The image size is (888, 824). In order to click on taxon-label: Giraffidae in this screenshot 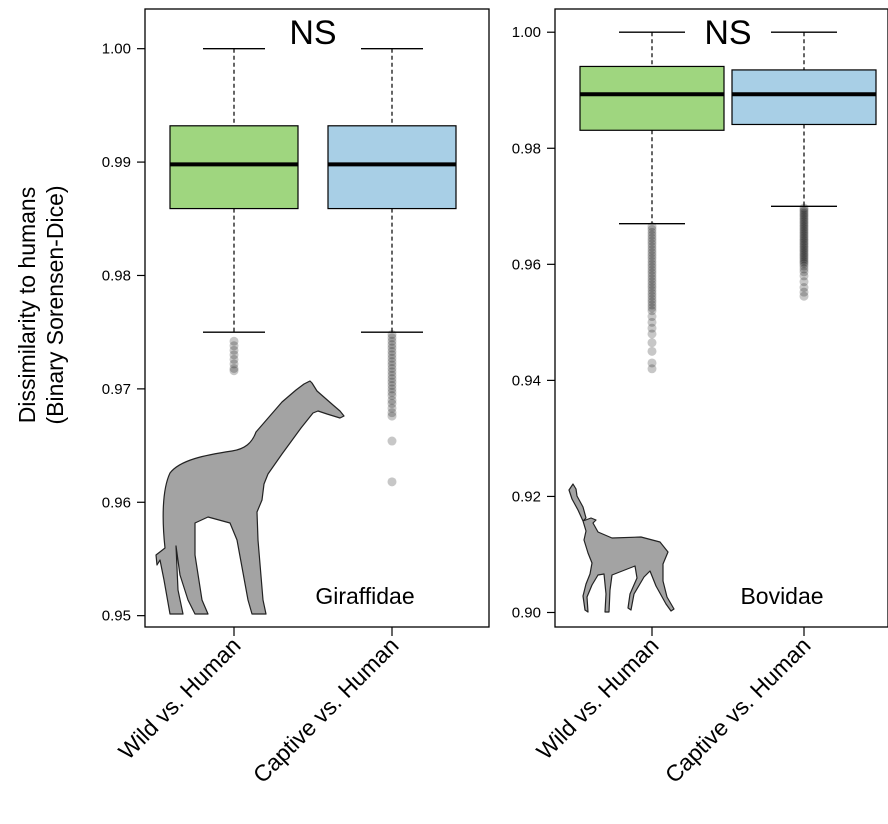, I will do `click(364, 596)`.